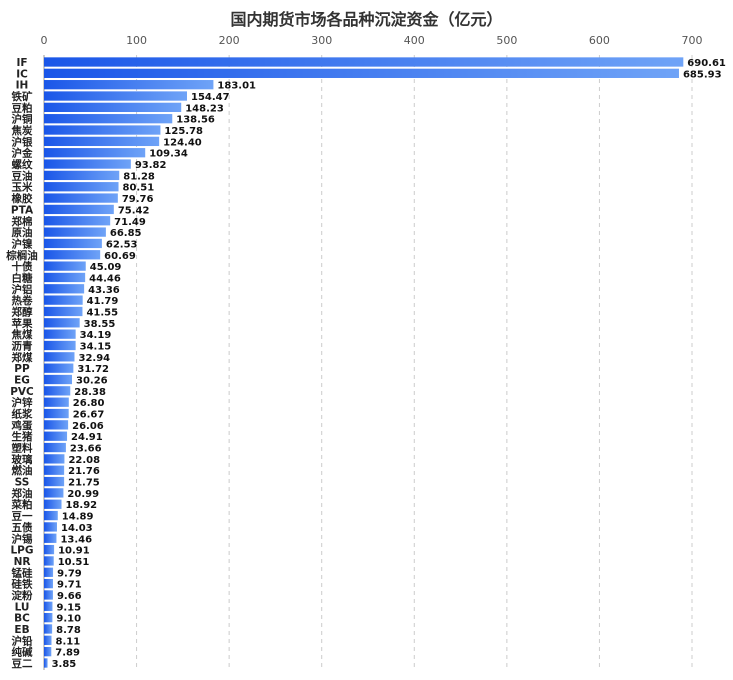 Image resolution: width=733 pixels, height=680 pixels. I want to click on value-label: 80.51, so click(139, 188).